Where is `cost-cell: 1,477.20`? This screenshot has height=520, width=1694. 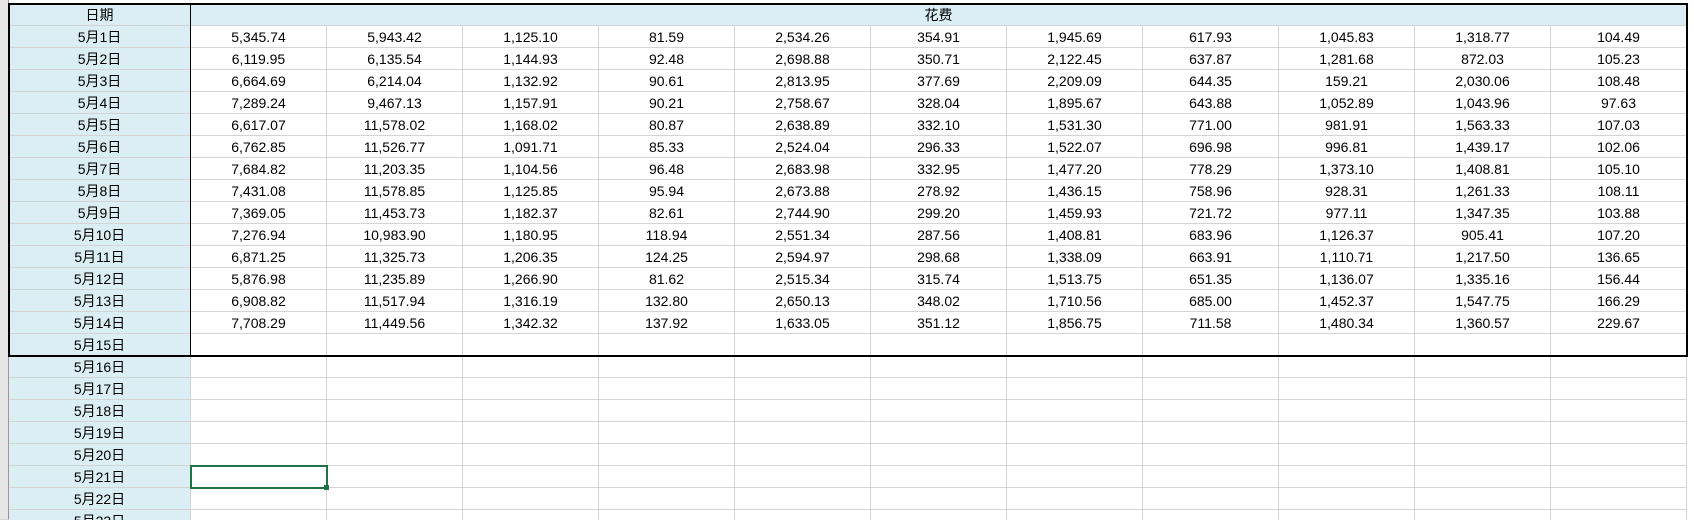 cost-cell: 1,477.20 is located at coordinates (1075, 169).